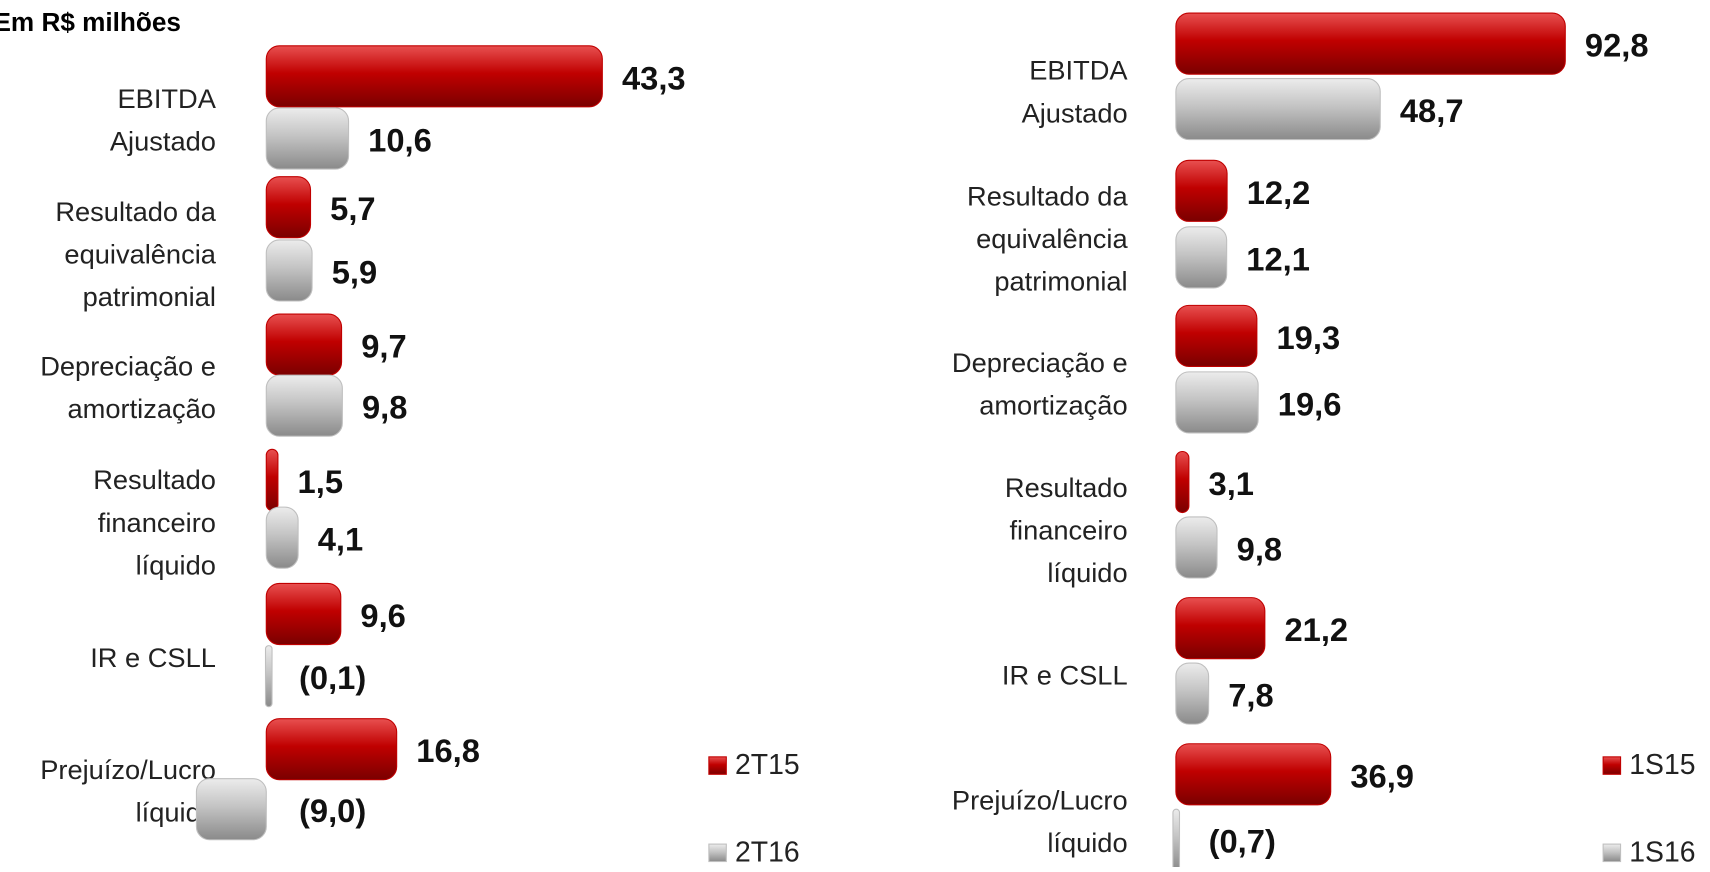  What do you see at coordinates (448, 750) in the screenshot?
I see `value-label: 16,8` at bounding box center [448, 750].